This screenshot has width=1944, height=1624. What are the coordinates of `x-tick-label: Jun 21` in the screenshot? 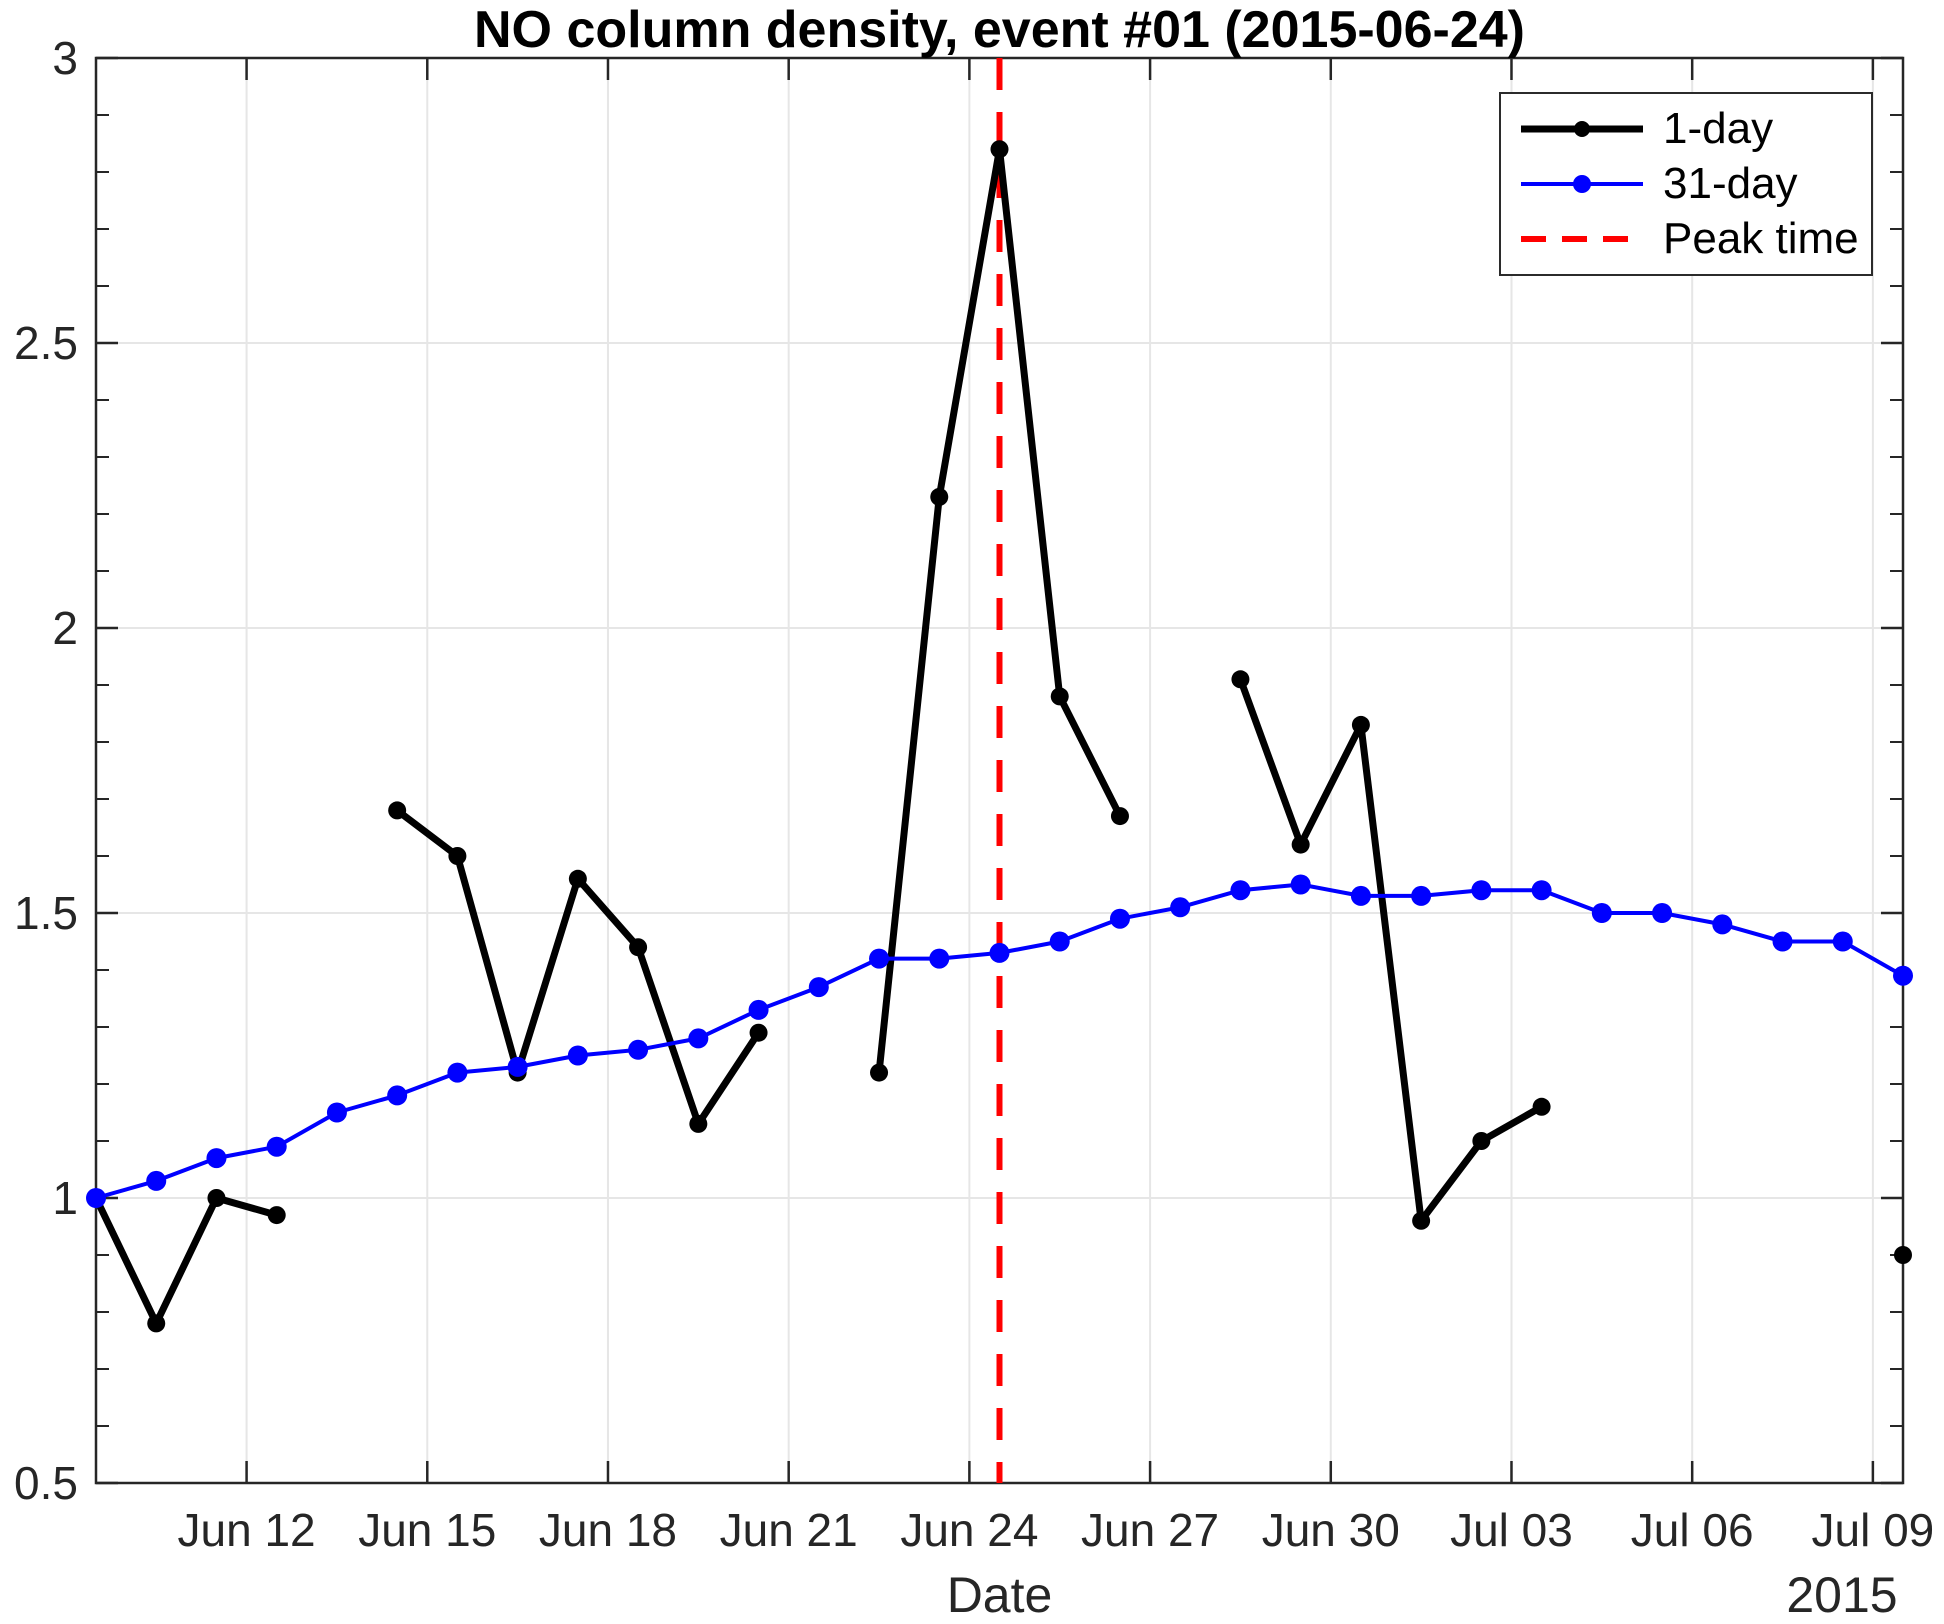 It's located at (789, 1530).